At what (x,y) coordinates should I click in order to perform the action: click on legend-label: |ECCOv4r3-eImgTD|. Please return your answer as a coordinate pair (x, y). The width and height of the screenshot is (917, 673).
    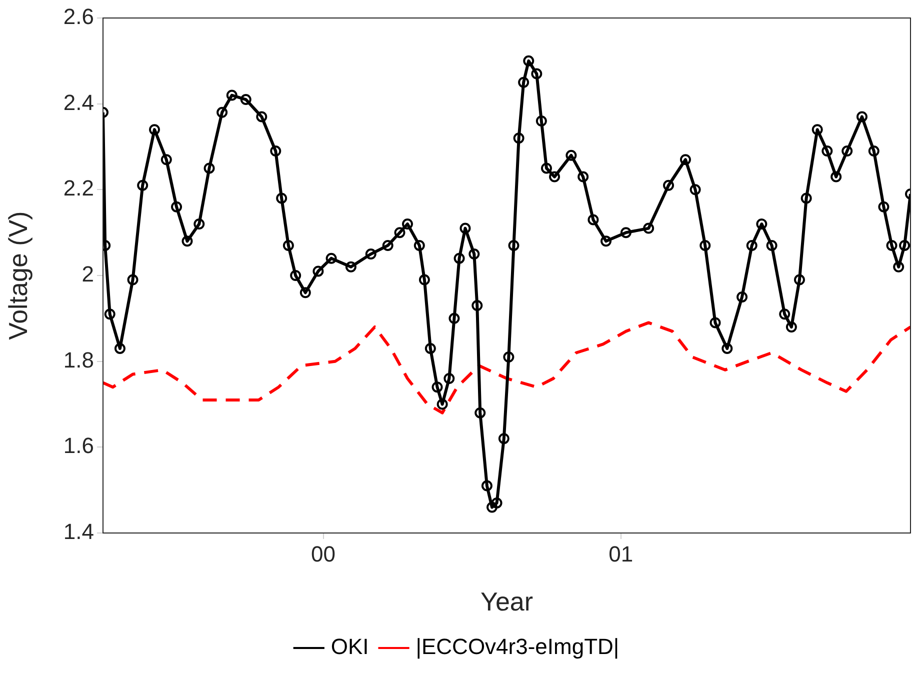
    Looking at the image, I should click on (518, 647).